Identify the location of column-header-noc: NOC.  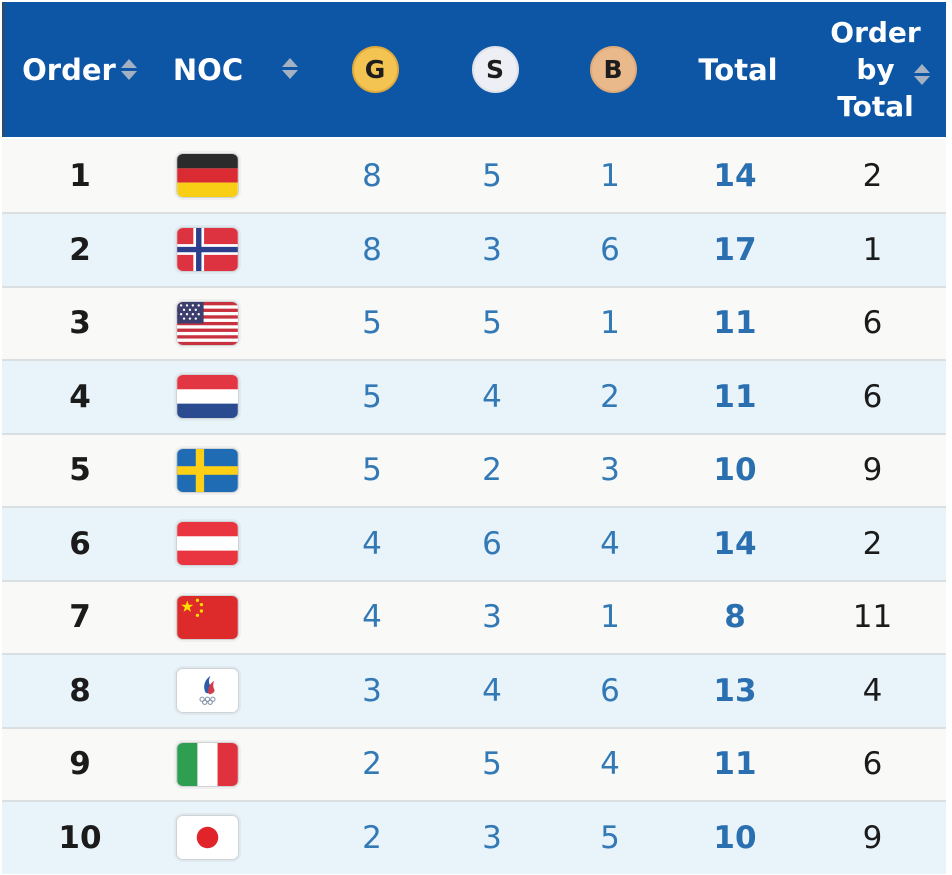
(230, 70).